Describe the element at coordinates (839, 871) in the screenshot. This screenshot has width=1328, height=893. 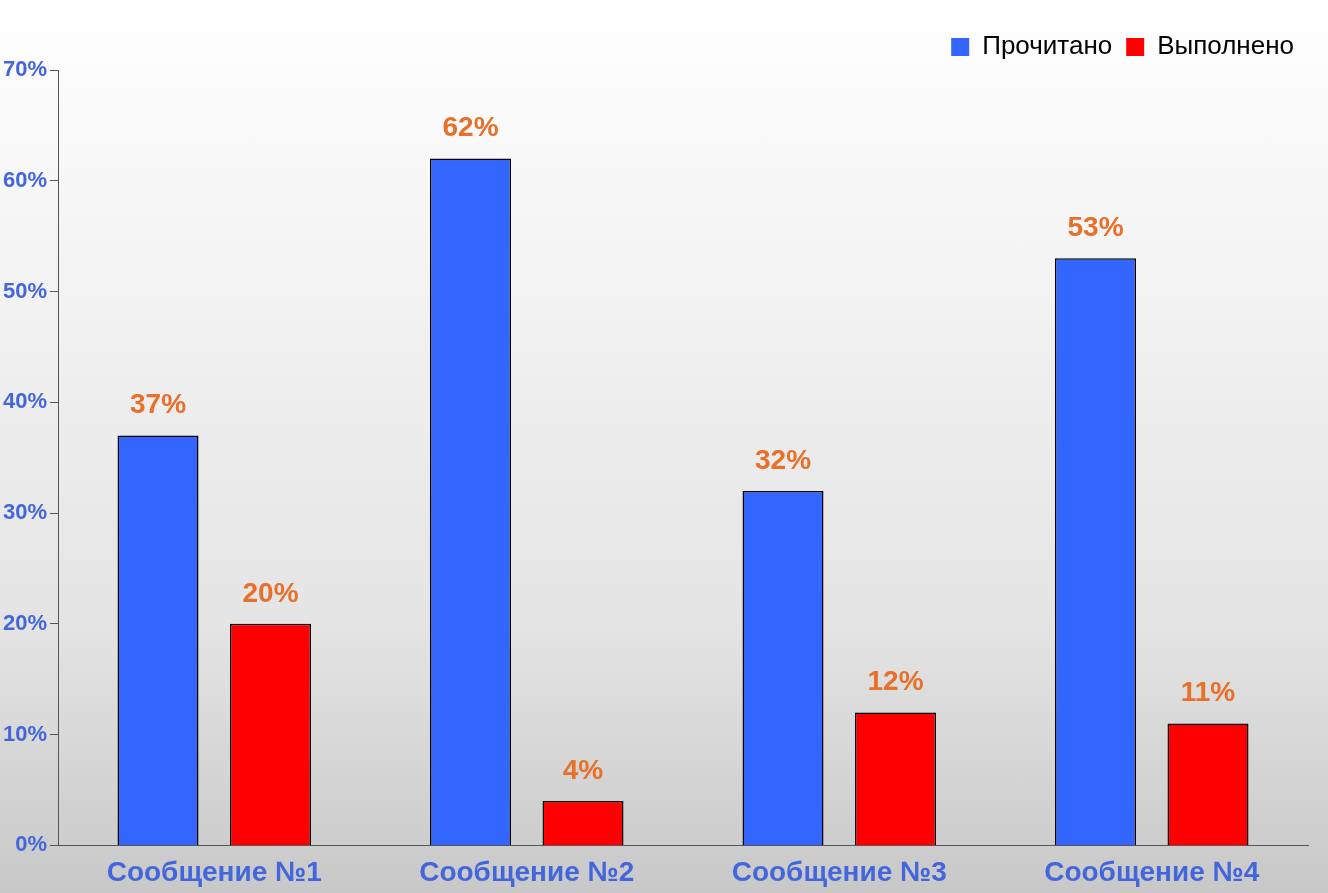
I see `x-tick-label: Сообщение №3` at that location.